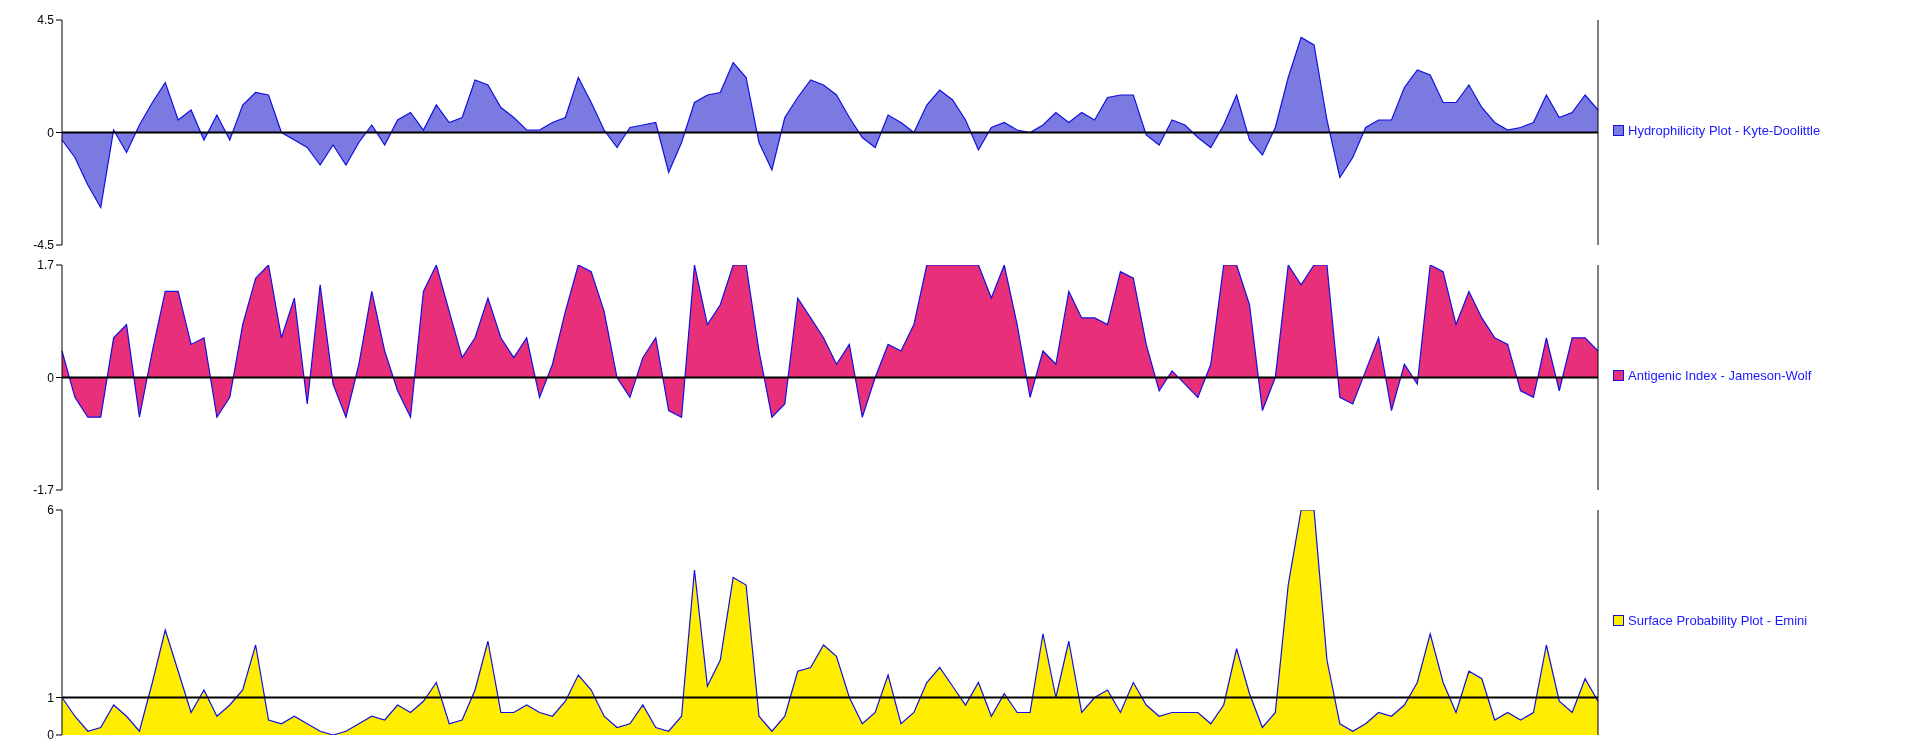 The image size is (1915, 754). Describe the element at coordinates (1720, 375) in the screenshot. I see `legend-label: Antigenic Index - Jameson-Wolf` at that location.